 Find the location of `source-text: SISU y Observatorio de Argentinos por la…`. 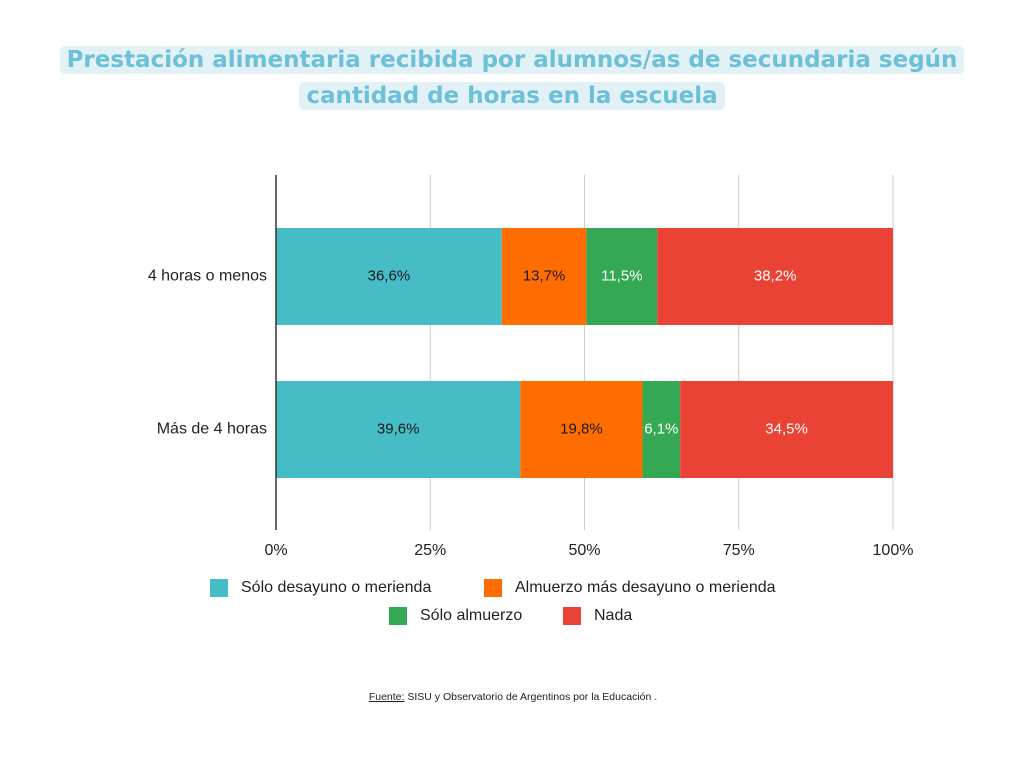

source-text: SISU y Observatorio de Argentinos por la… is located at coordinates (532, 697).